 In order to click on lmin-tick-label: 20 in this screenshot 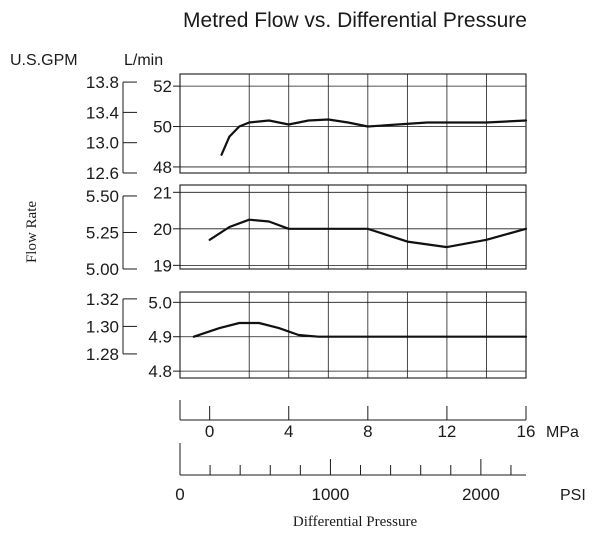, I will do `click(162, 229)`.